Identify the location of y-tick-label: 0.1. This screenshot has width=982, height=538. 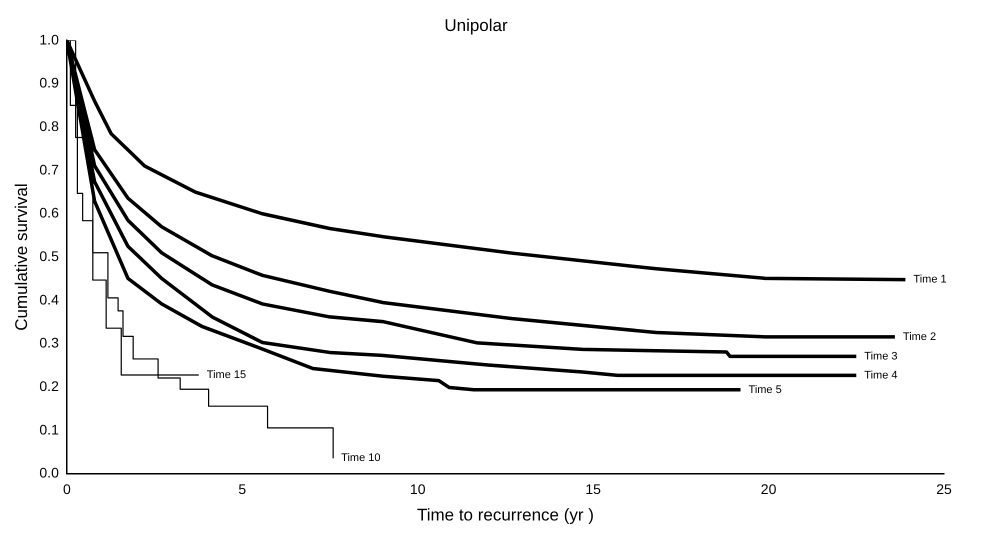
(49, 429).